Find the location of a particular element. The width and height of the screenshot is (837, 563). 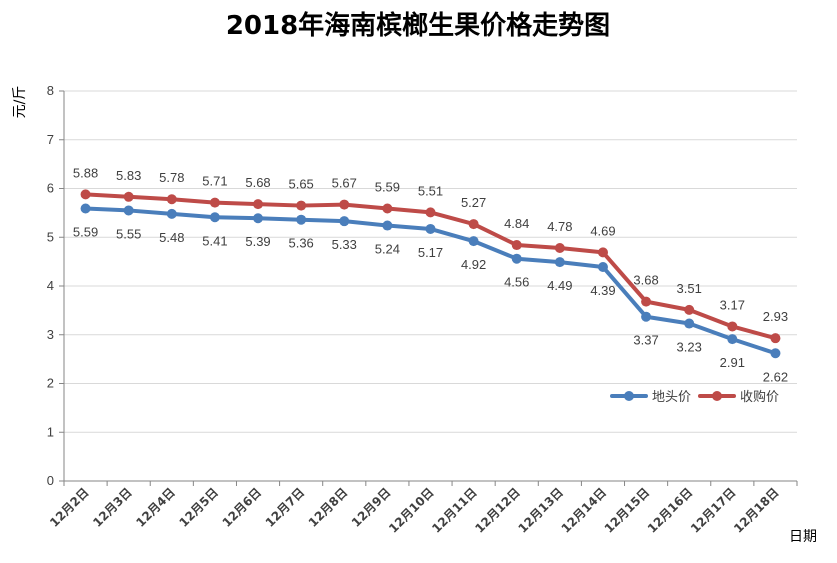

data-label: 3.17 is located at coordinates (732, 304).